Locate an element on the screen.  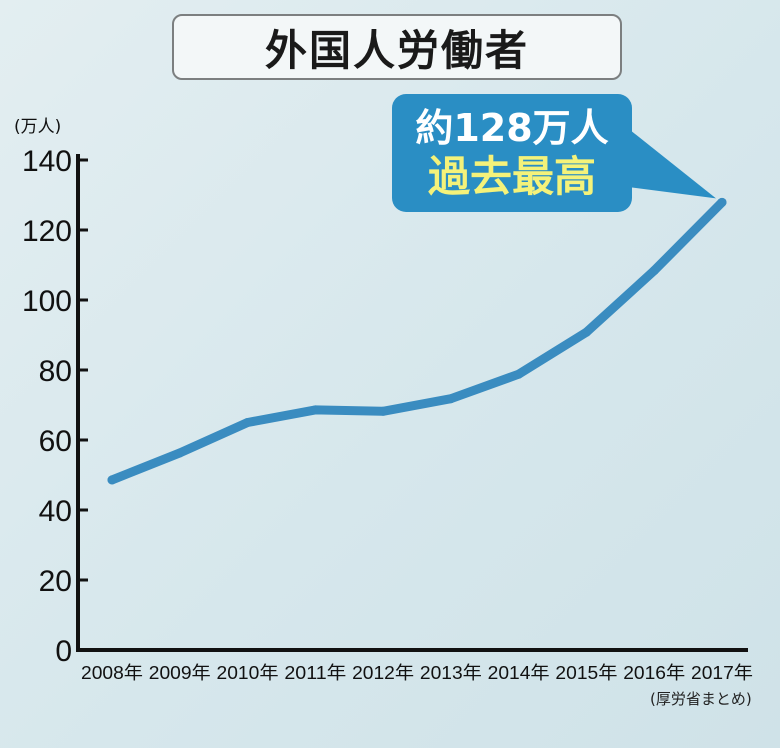
y-tick-label: 140 is located at coordinates (47, 161).